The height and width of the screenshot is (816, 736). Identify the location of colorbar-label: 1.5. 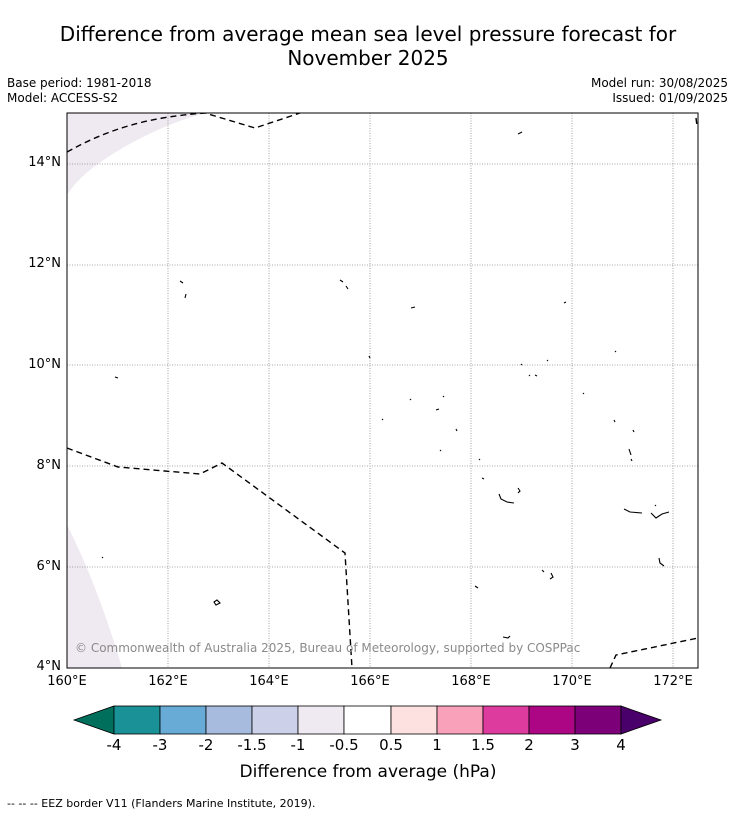
(483, 745).